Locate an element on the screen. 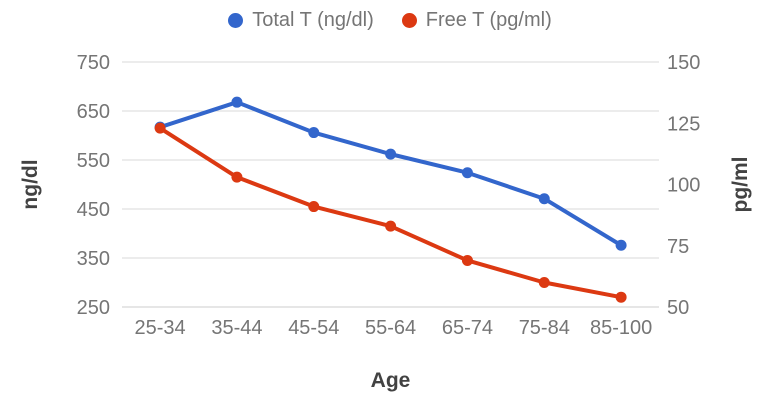 This screenshot has width=780, height=419. legend-label-total-t: Total T (ng/dl) is located at coordinates (313, 19).